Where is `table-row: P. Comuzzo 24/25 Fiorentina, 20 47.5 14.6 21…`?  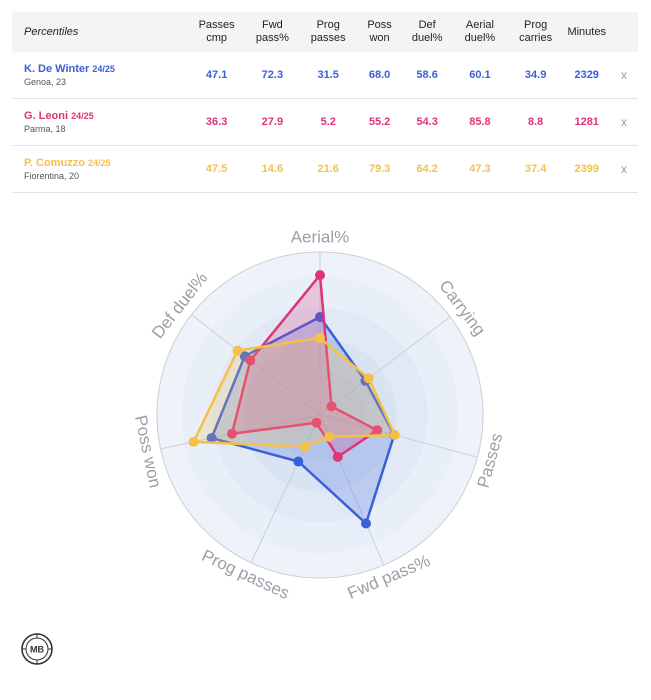 table-row: P. Comuzzo 24/25 Fiorentina, 20 47.5 14.6 21… is located at coordinates (325, 169).